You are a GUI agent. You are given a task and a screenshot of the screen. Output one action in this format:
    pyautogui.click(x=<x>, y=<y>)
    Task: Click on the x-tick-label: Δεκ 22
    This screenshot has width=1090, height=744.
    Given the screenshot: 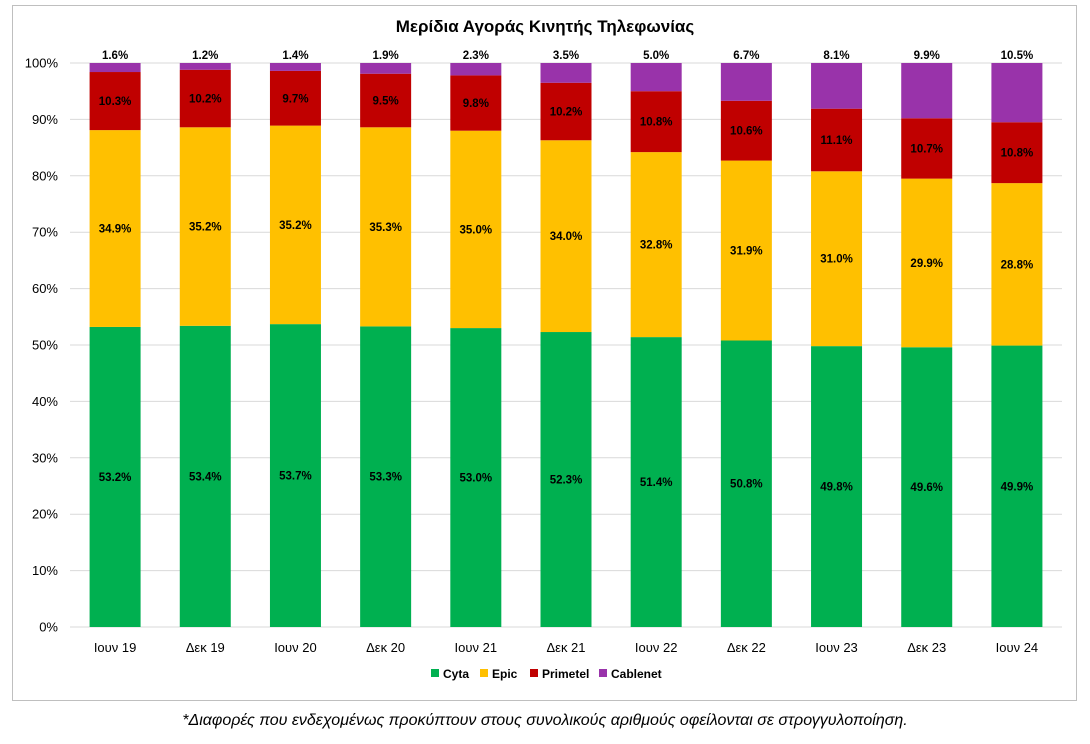 What is the action you would take?
    pyautogui.click(x=746, y=647)
    